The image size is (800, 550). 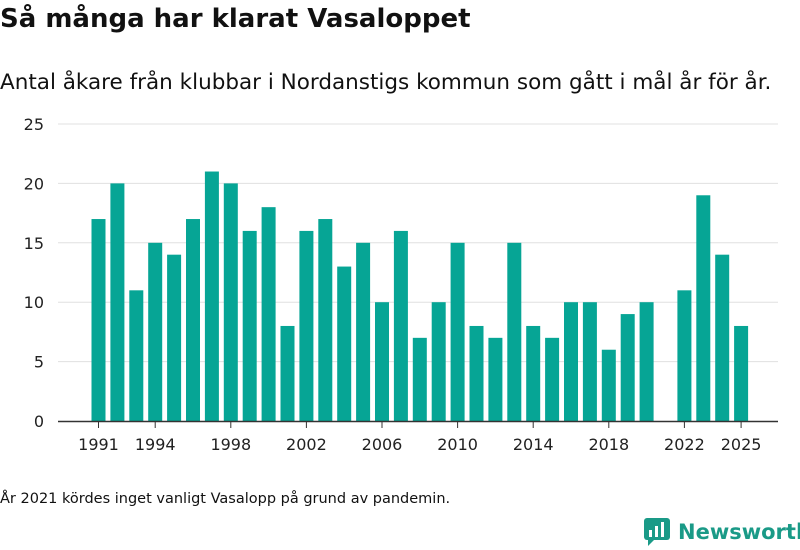 What do you see at coordinates (34, 124) in the screenshot?
I see `y-tick-label: 25` at bounding box center [34, 124].